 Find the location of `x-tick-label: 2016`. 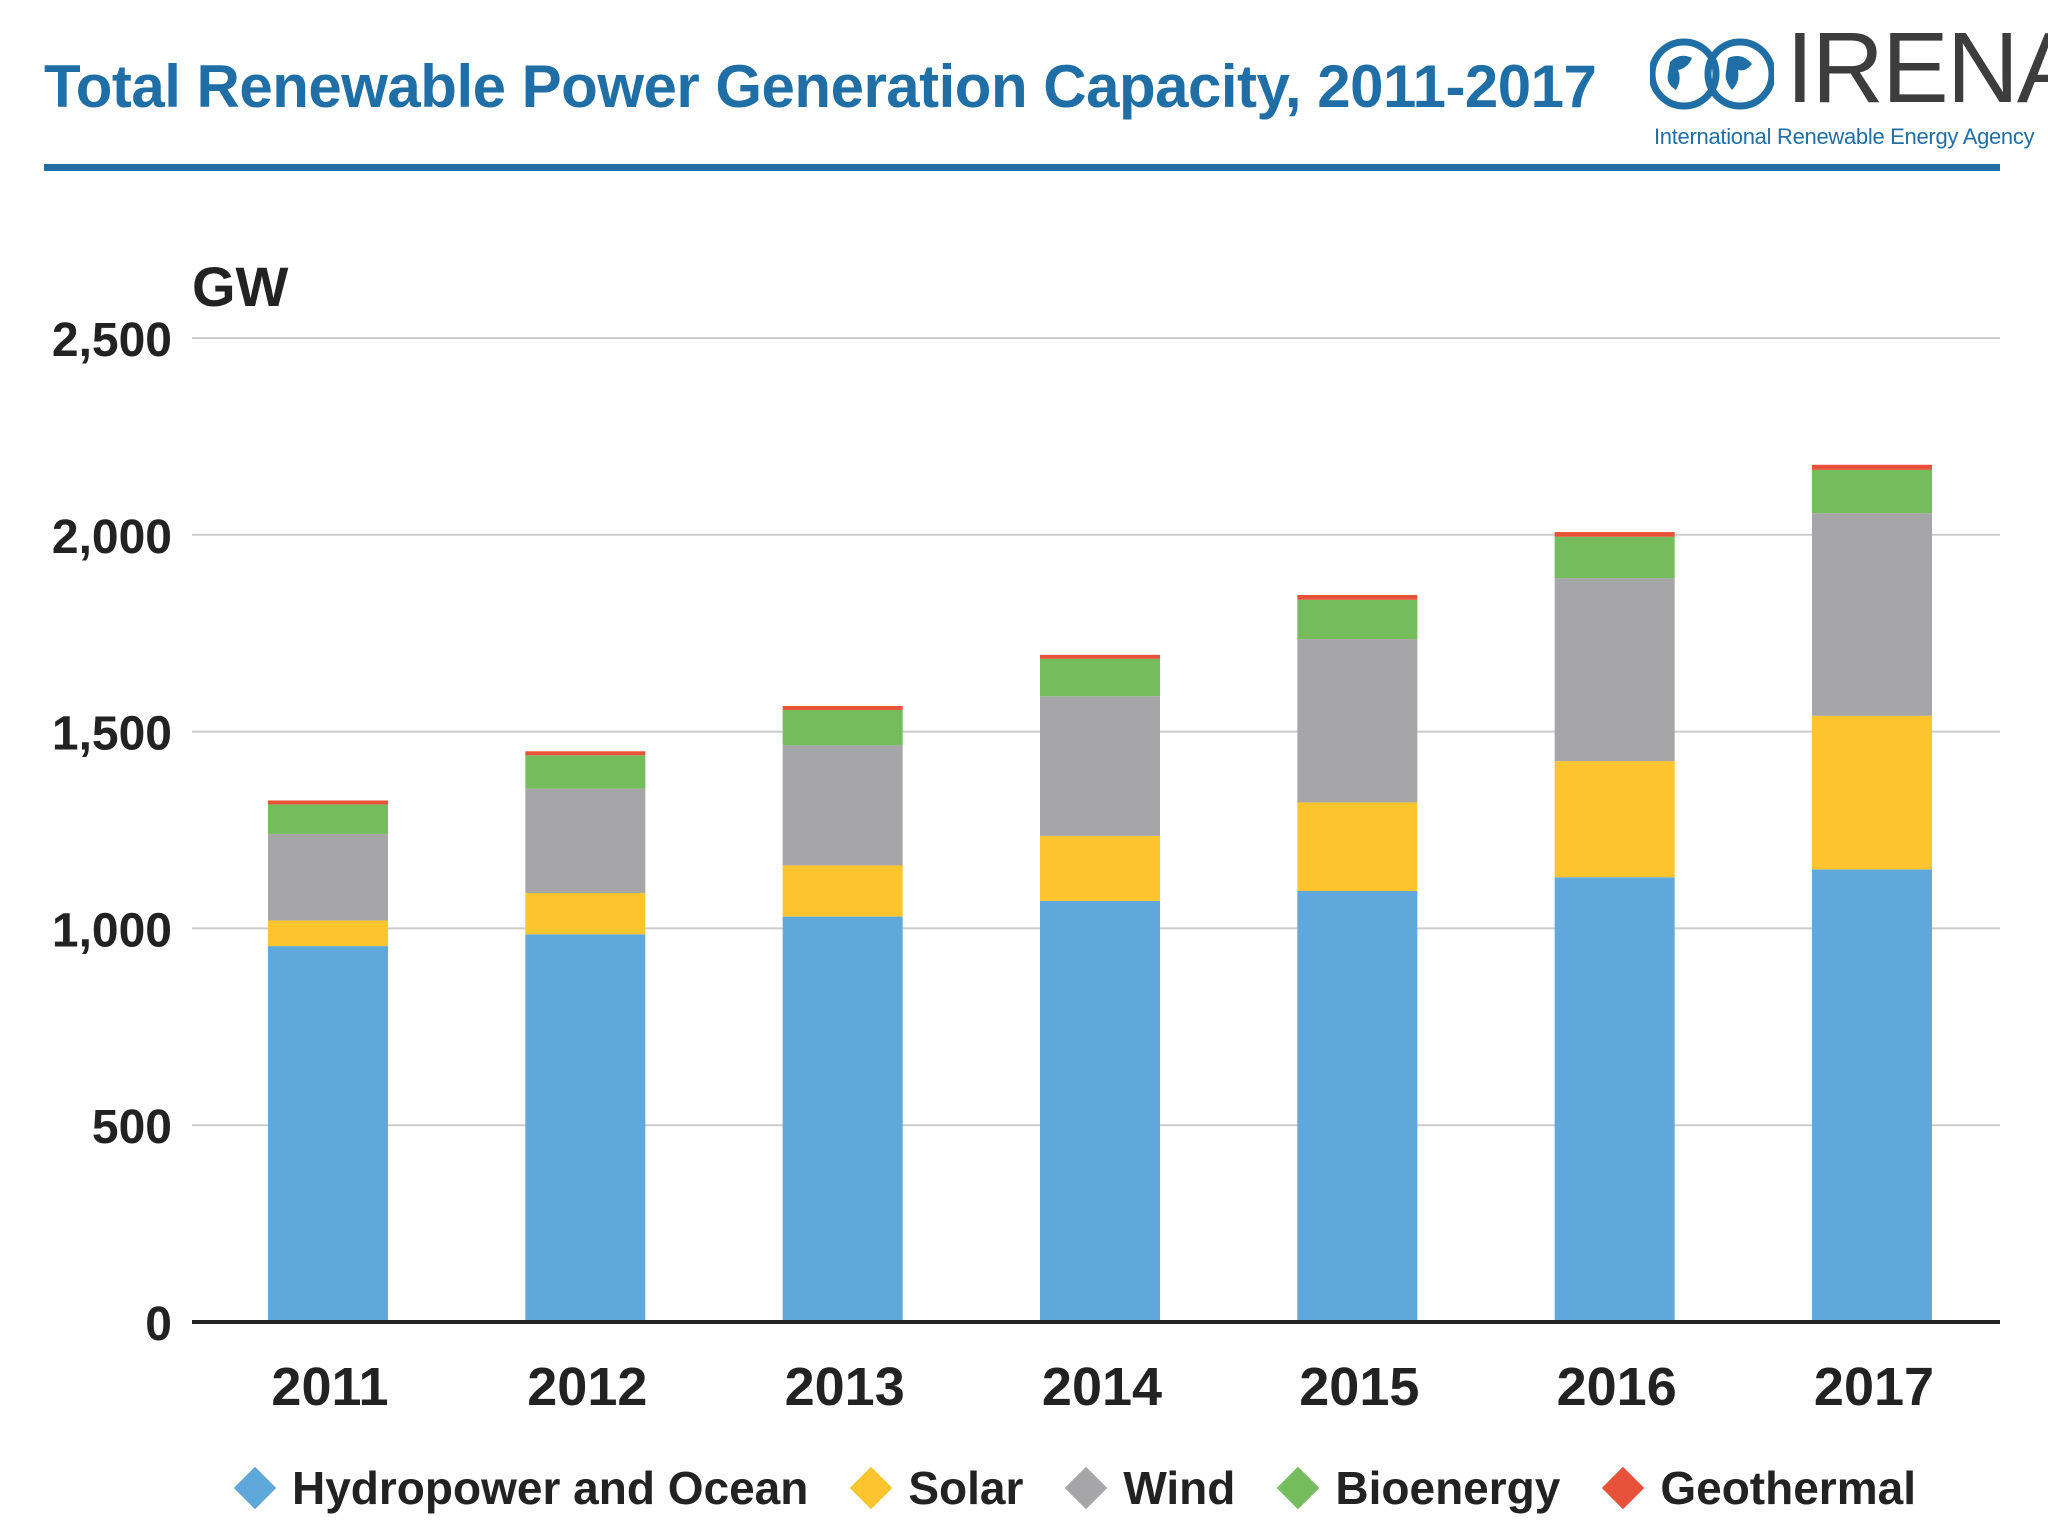

x-tick-label: 2016 is located at coordinates (1617, 1387).